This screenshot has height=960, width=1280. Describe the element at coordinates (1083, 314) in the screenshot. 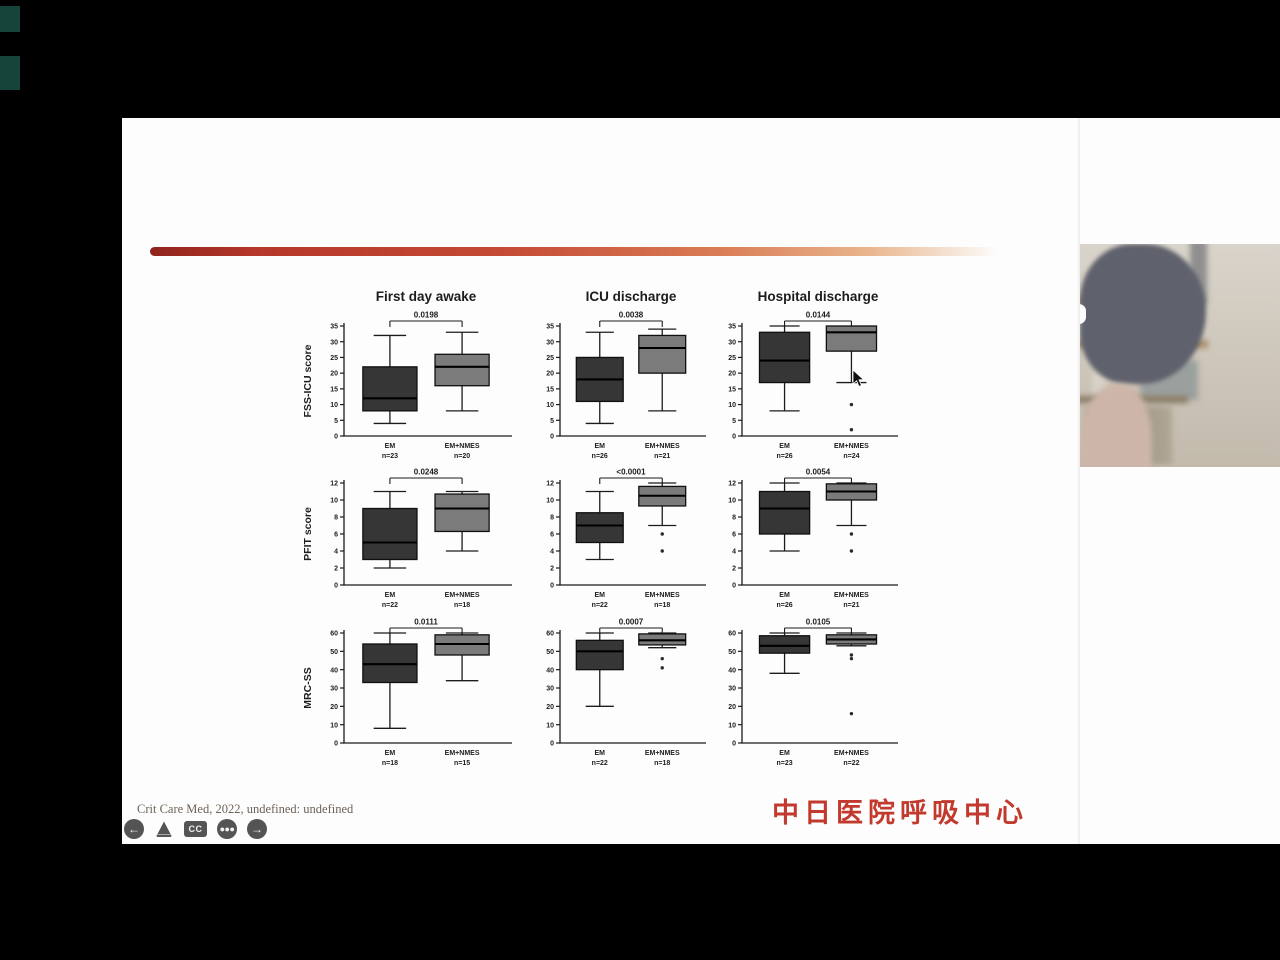

I see `webcam-left-notch` at that location.